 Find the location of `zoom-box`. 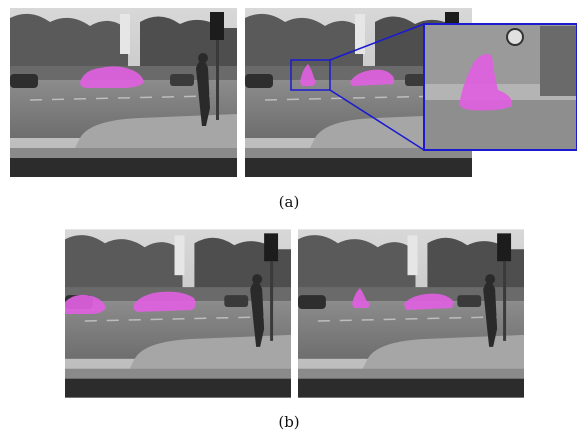

zoom-box is located at coordinates (310, 75).